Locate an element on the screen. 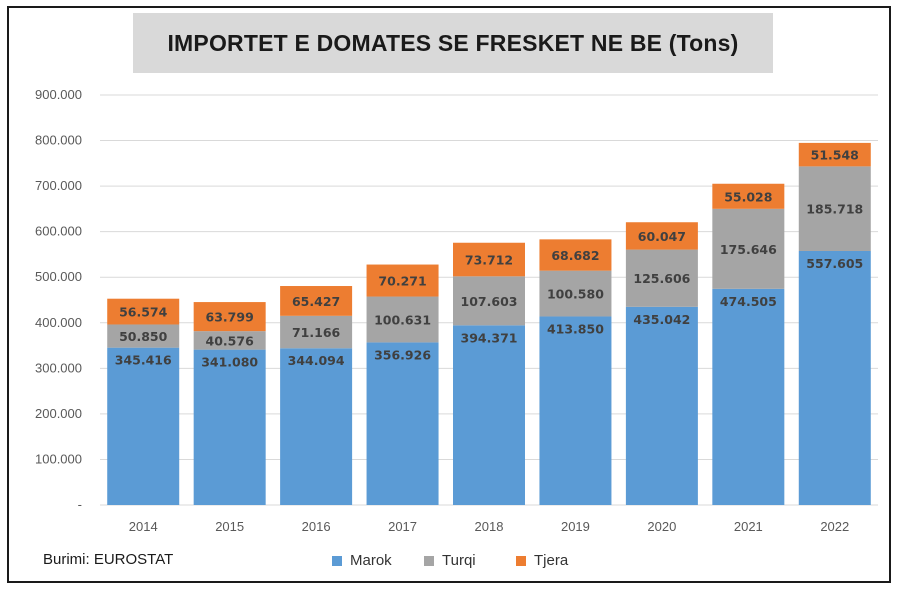  data-label: 474.505 is located at coordinates (748, 301).